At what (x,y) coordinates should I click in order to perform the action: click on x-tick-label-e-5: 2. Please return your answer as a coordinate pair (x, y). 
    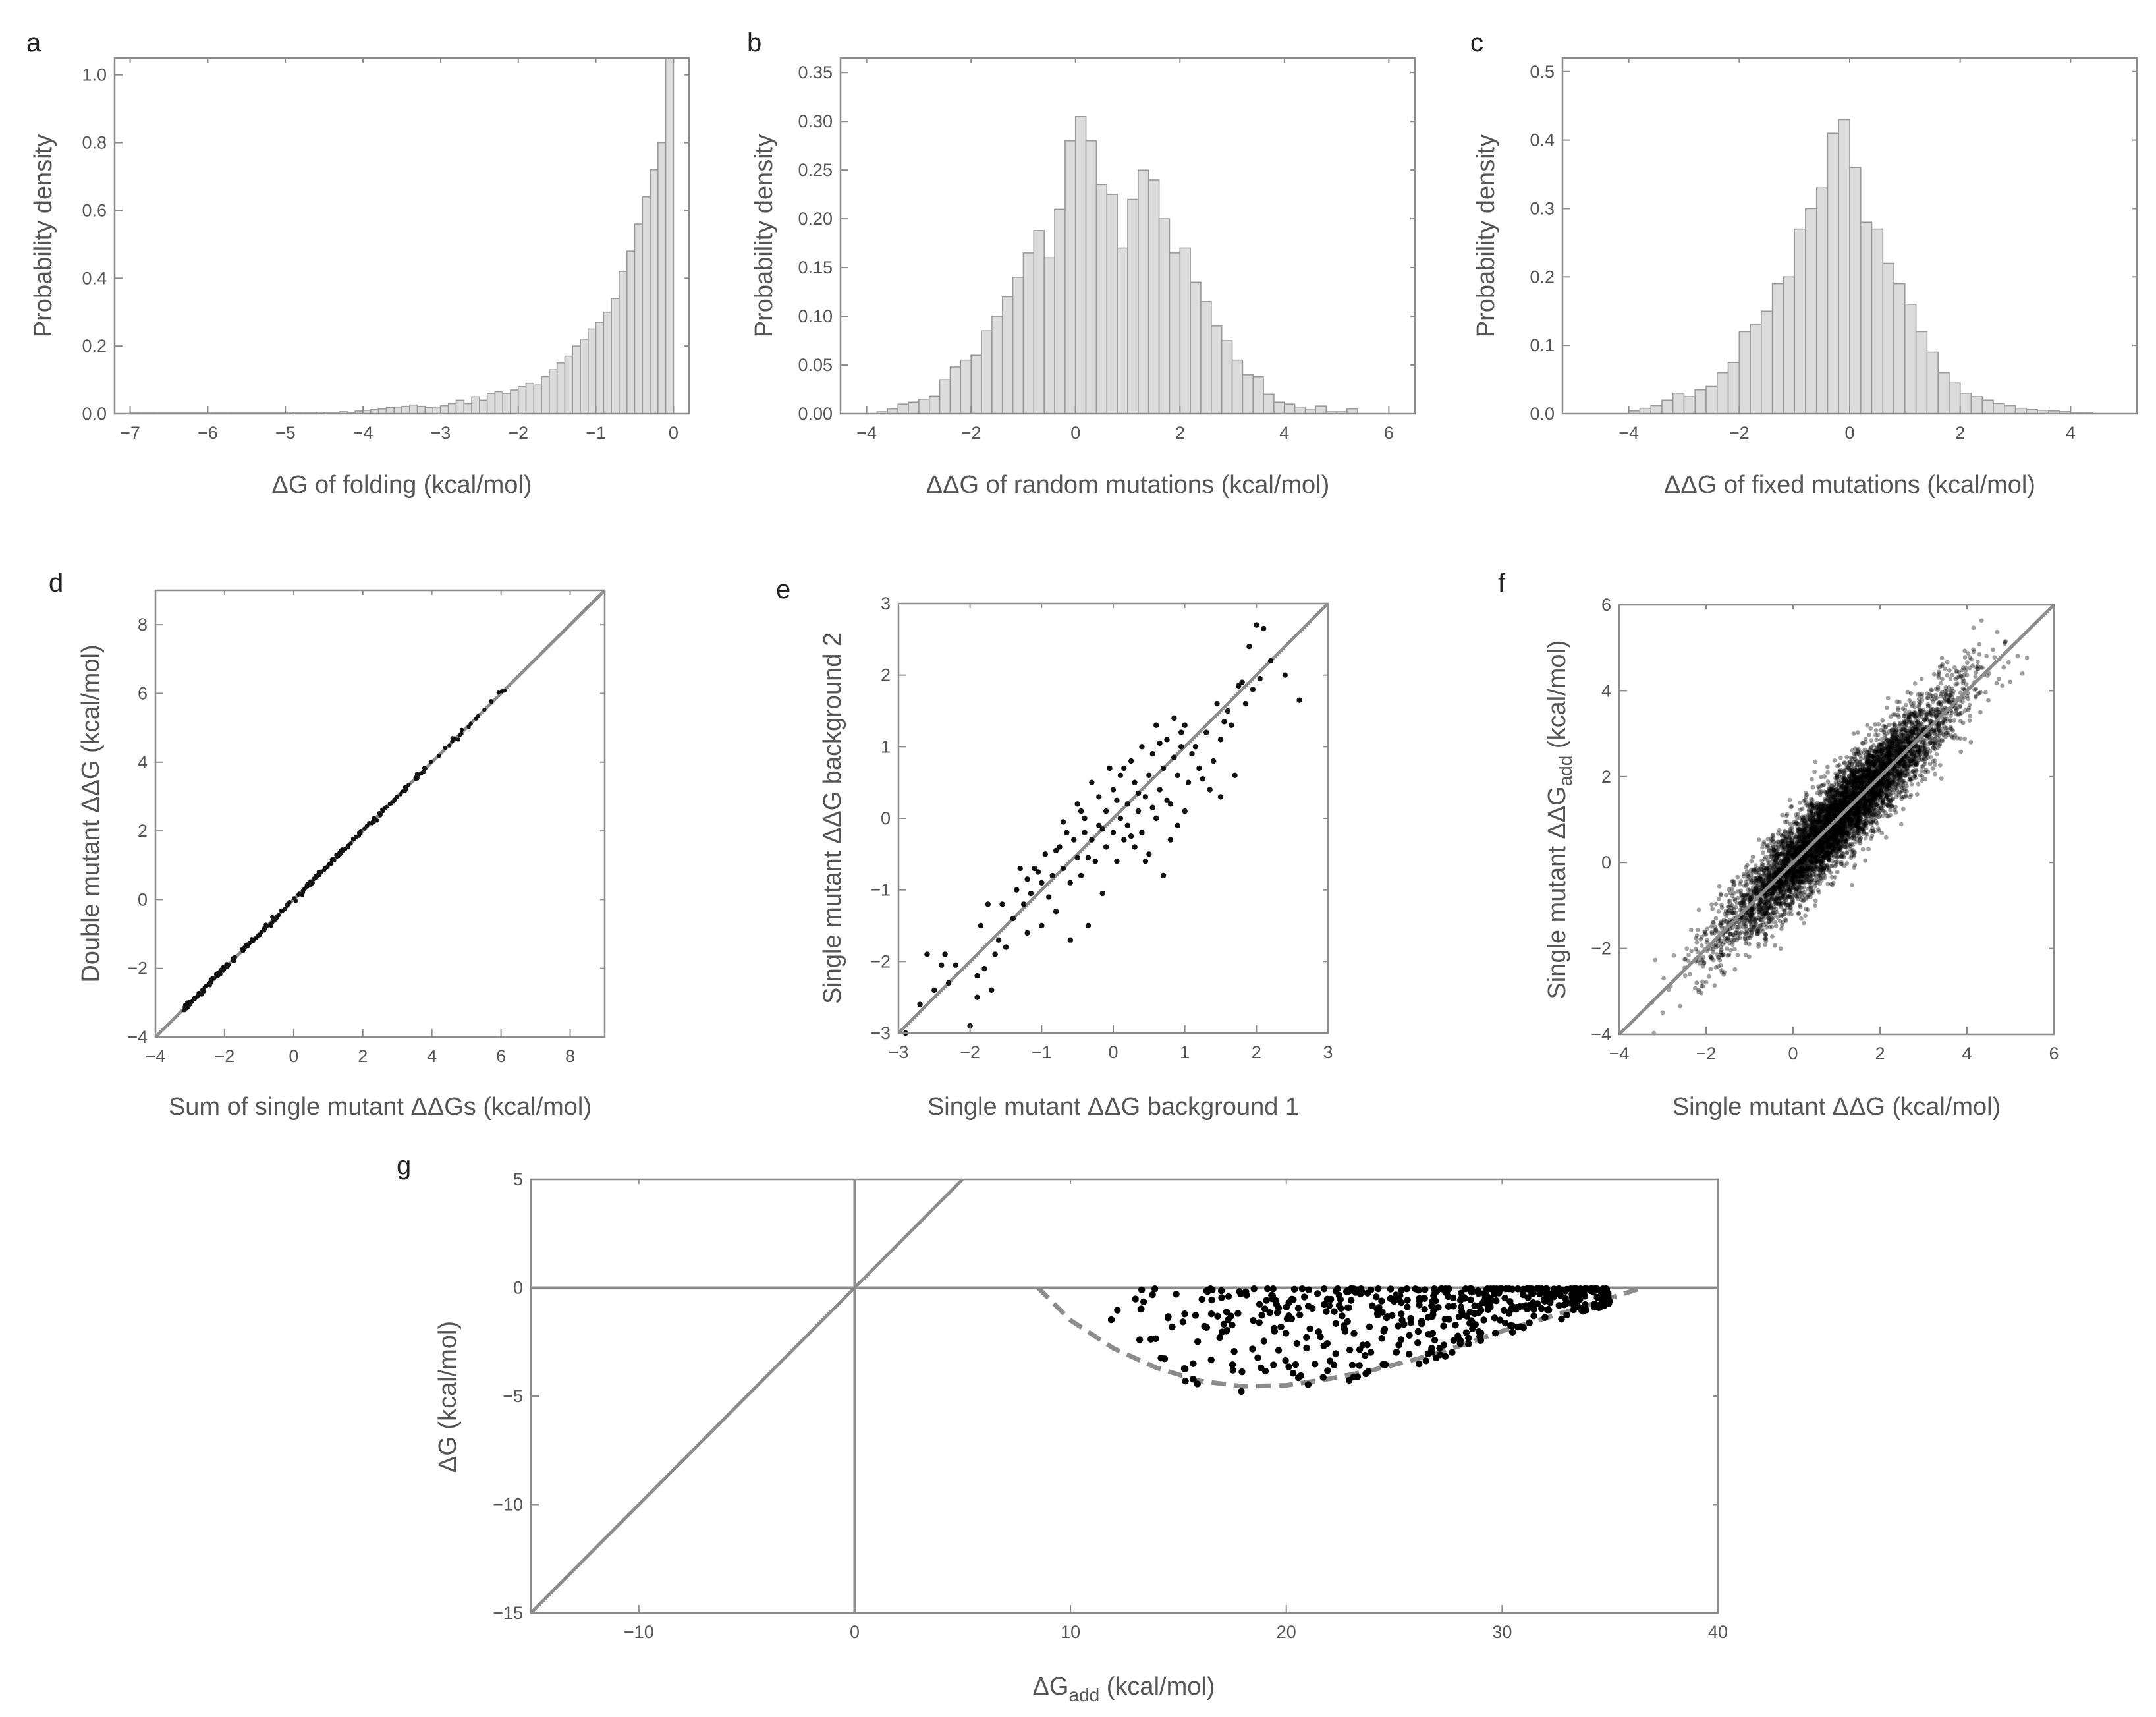
    Looking at the image, I should click on (1256, 1052).